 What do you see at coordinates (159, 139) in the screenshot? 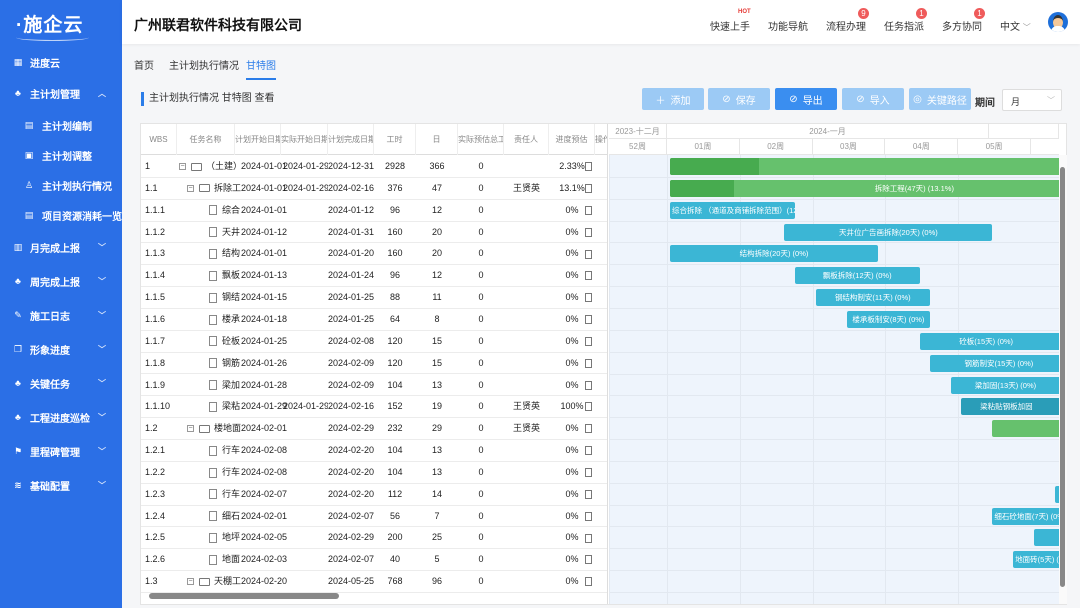
I see `column-header: WBS` at bounding box center [159, 139].